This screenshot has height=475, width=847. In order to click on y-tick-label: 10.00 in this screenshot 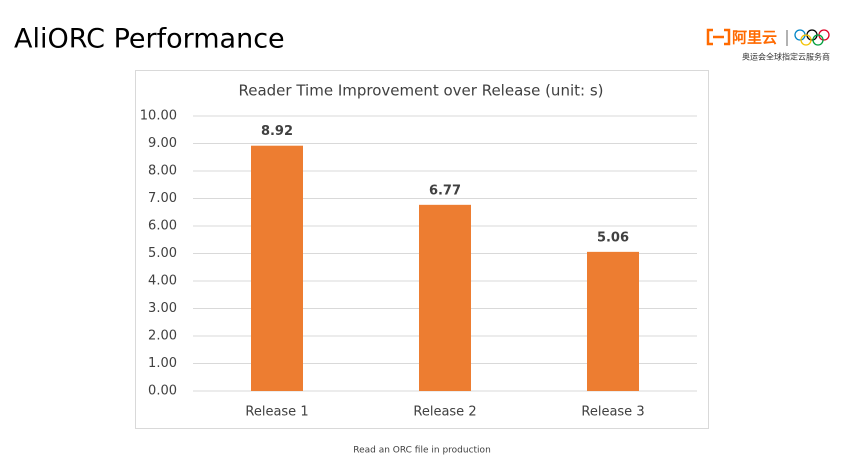, I will do `click(158, 116)`.